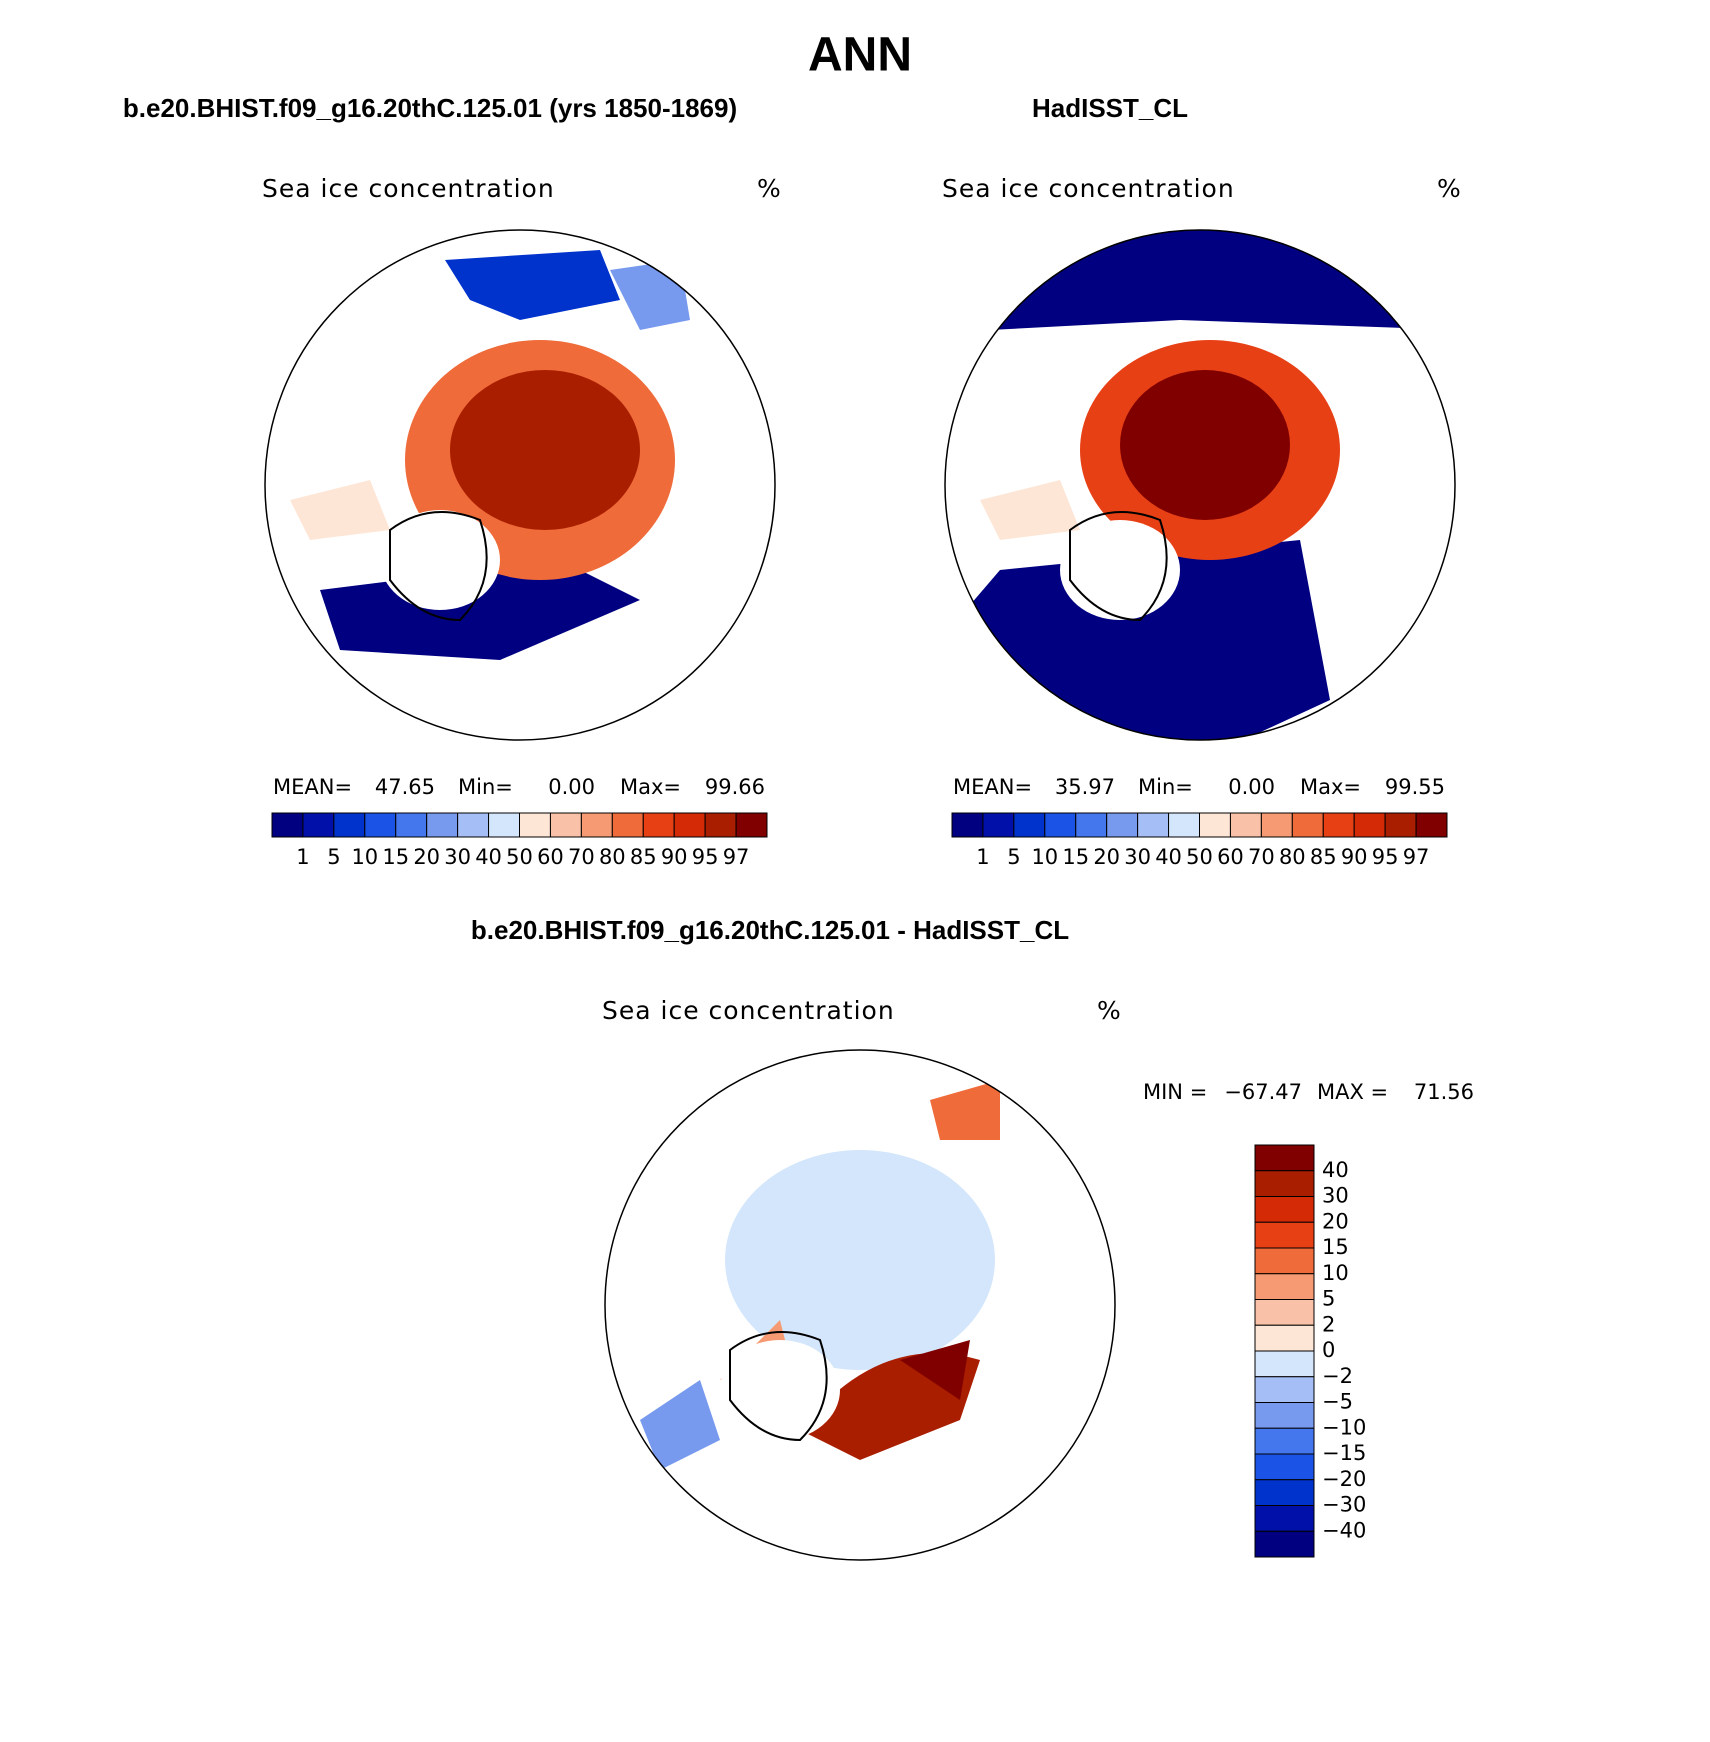 The image size is (1710, 1742). I want to click on figure-title: ANN, so click(860, 55).